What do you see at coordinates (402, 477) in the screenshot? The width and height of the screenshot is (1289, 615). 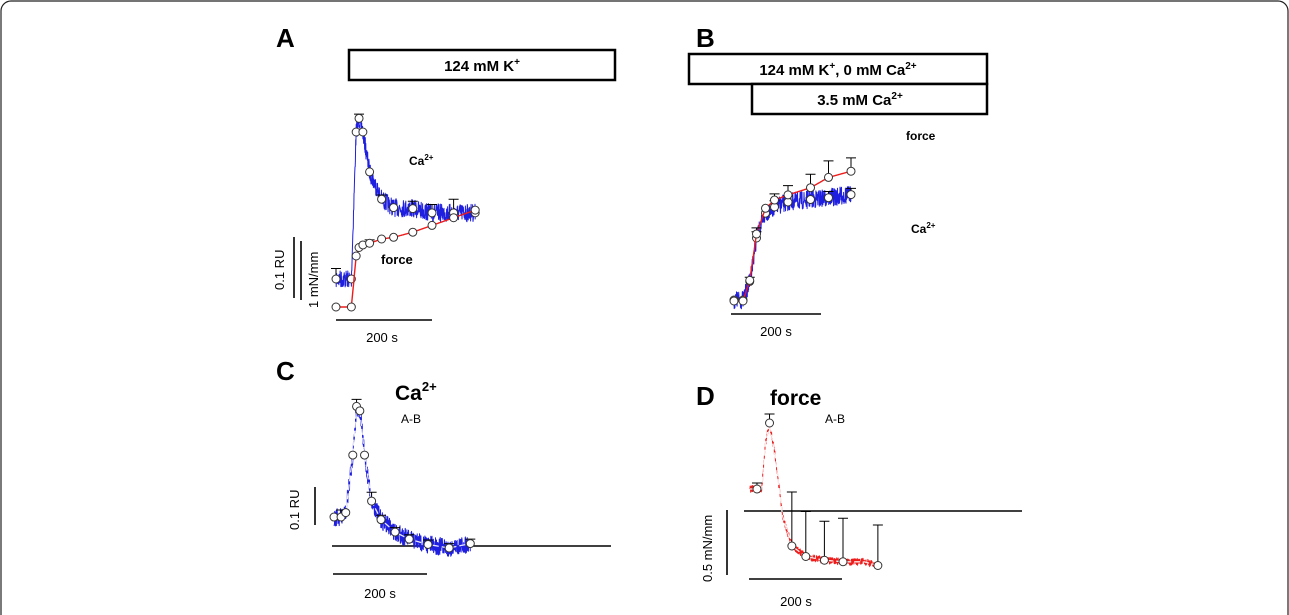 I see `plot-panel-c` at bounding box center [402, 477].